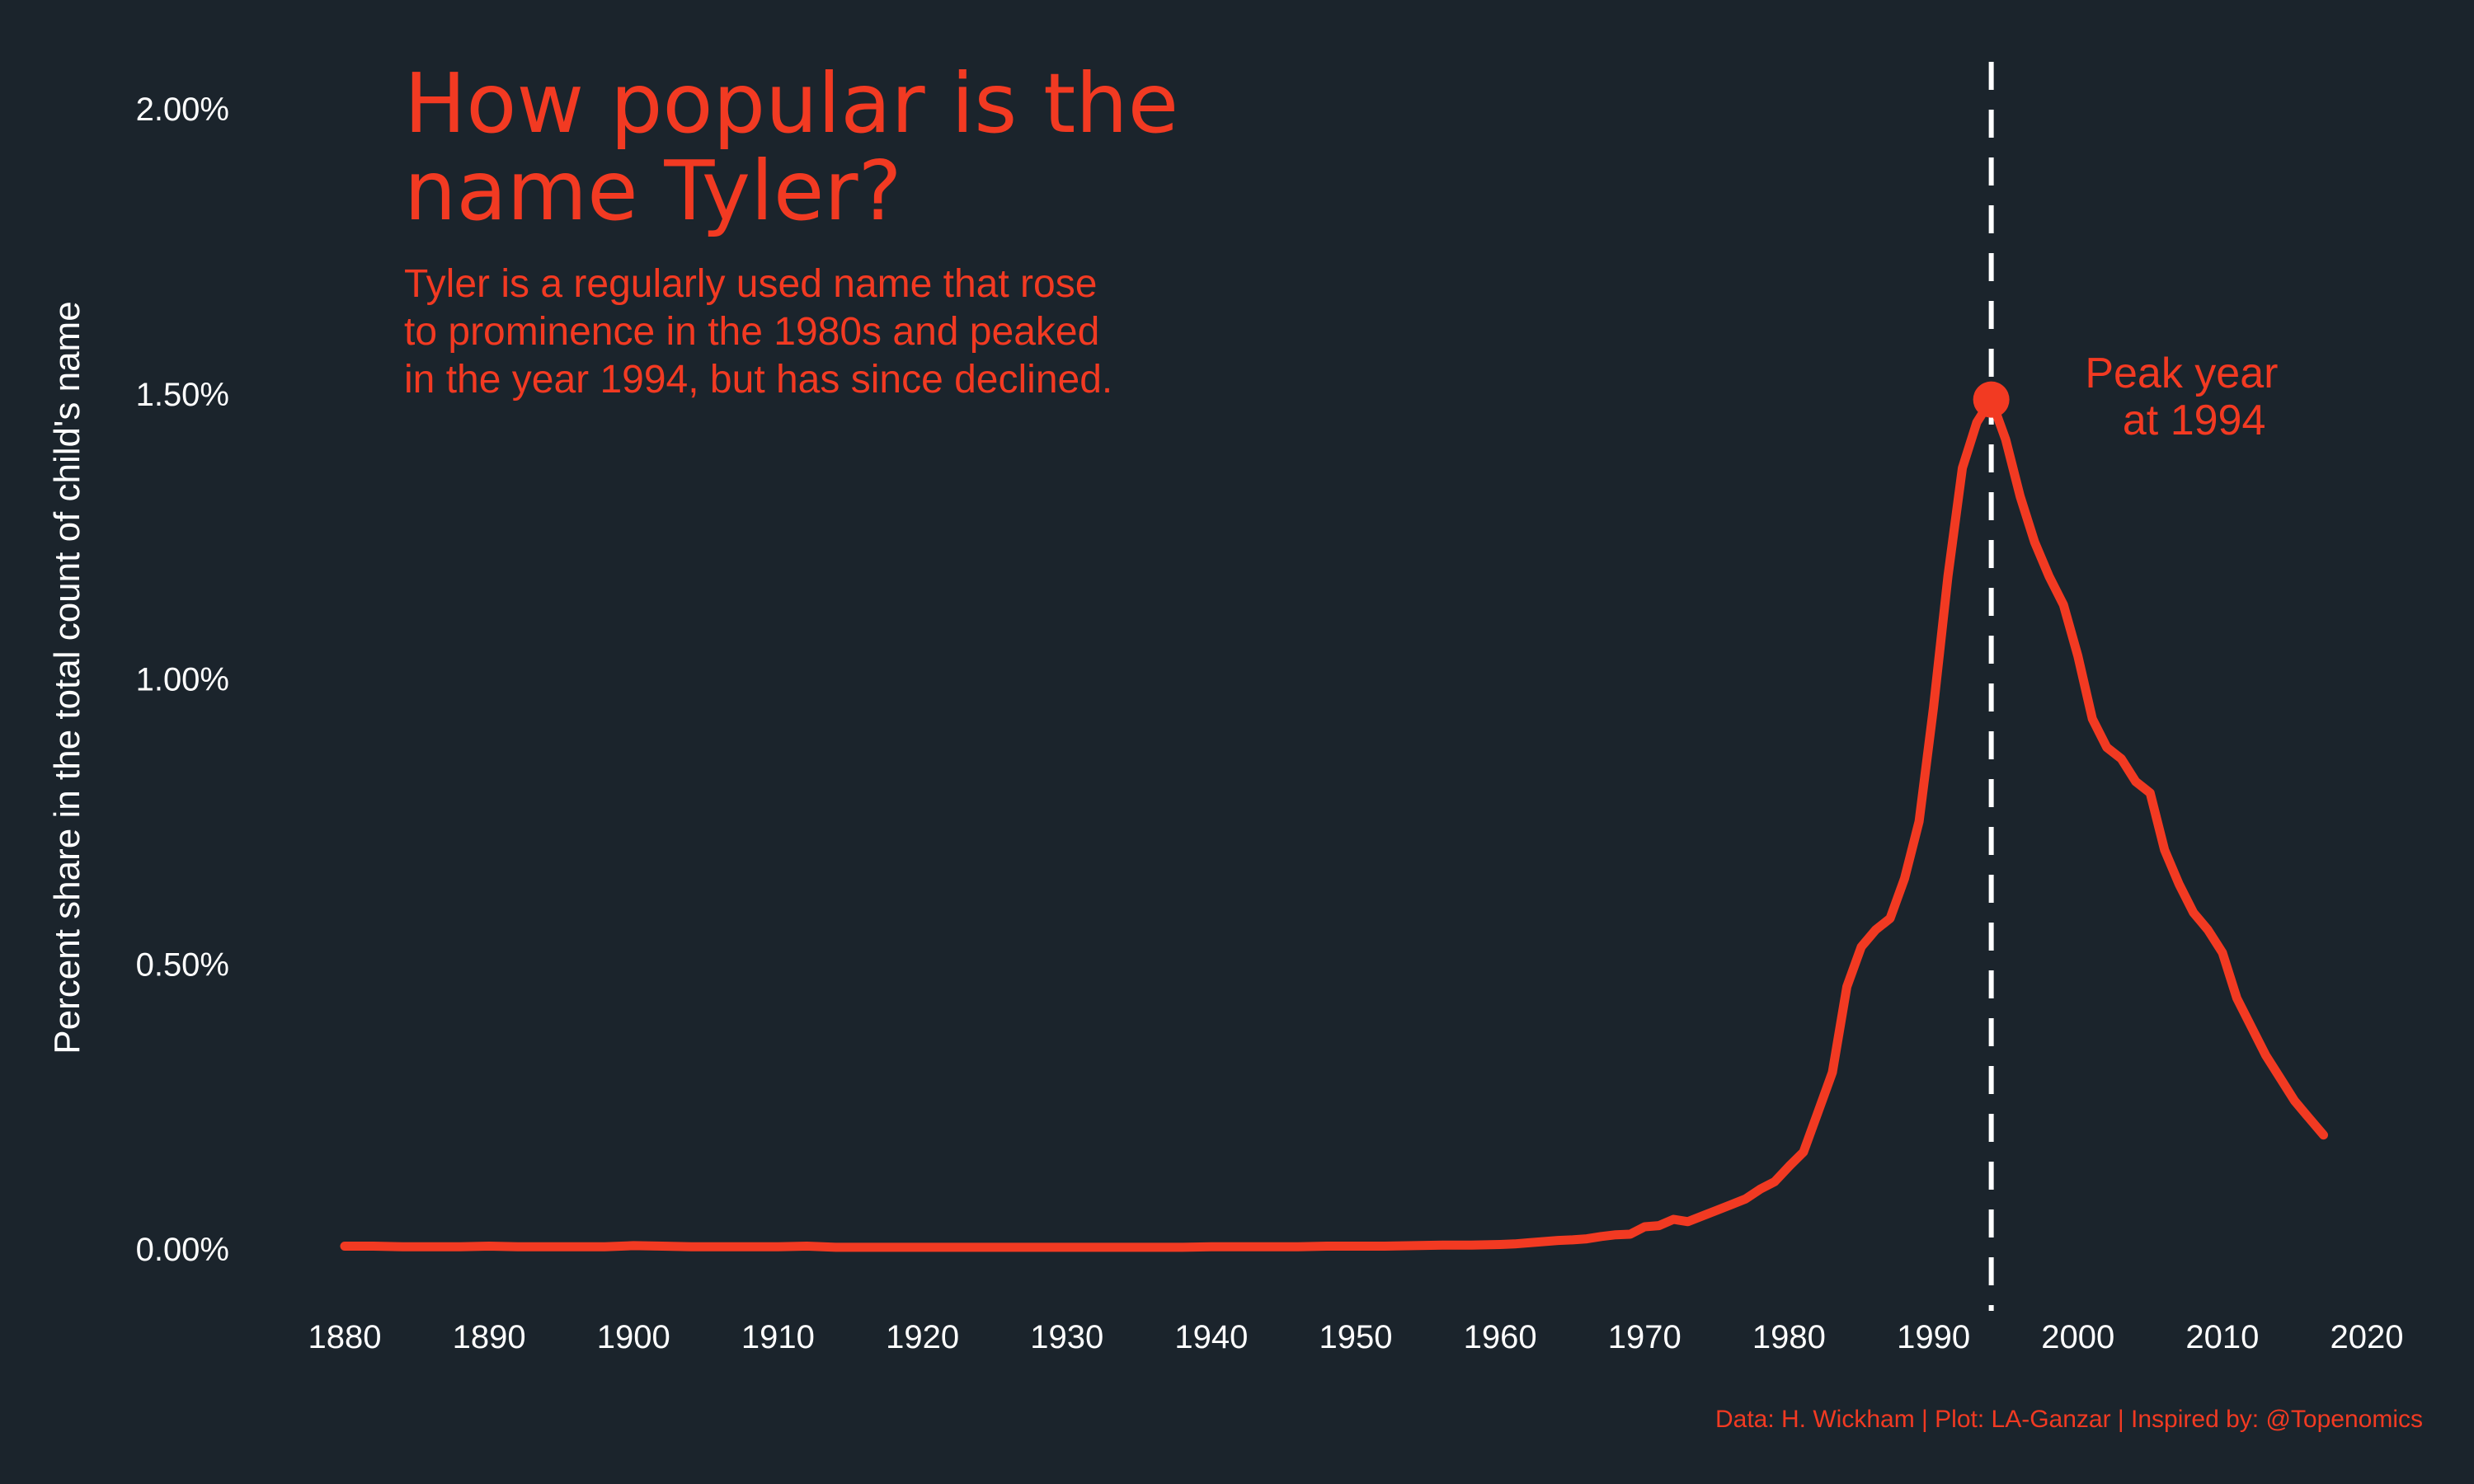 Image resolution: width=2474 pixels, height=1484 pixels. Describe the element at coordinates (2367, 1337) in the screenshot. I see `x-tick-label: 2020` at that location.